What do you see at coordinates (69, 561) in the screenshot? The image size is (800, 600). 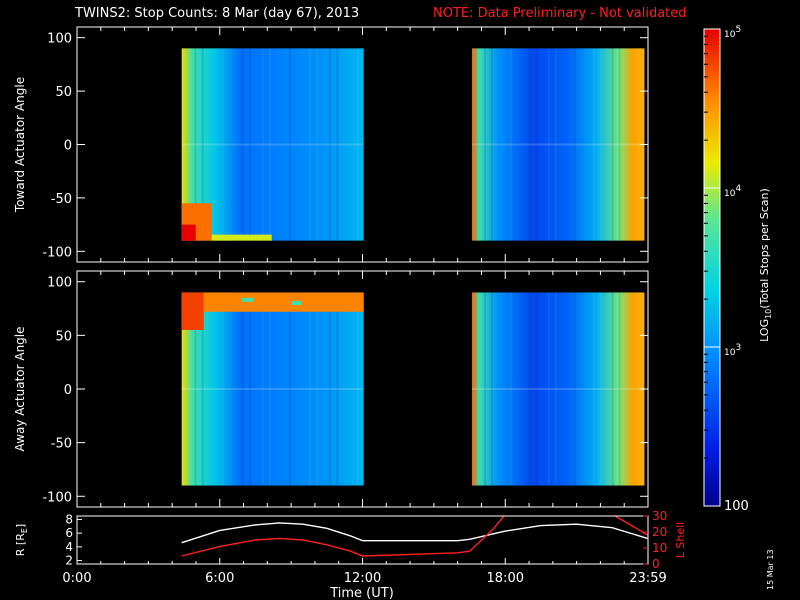 I see `y-tick-label: 2` at bounding box center [69, 561].